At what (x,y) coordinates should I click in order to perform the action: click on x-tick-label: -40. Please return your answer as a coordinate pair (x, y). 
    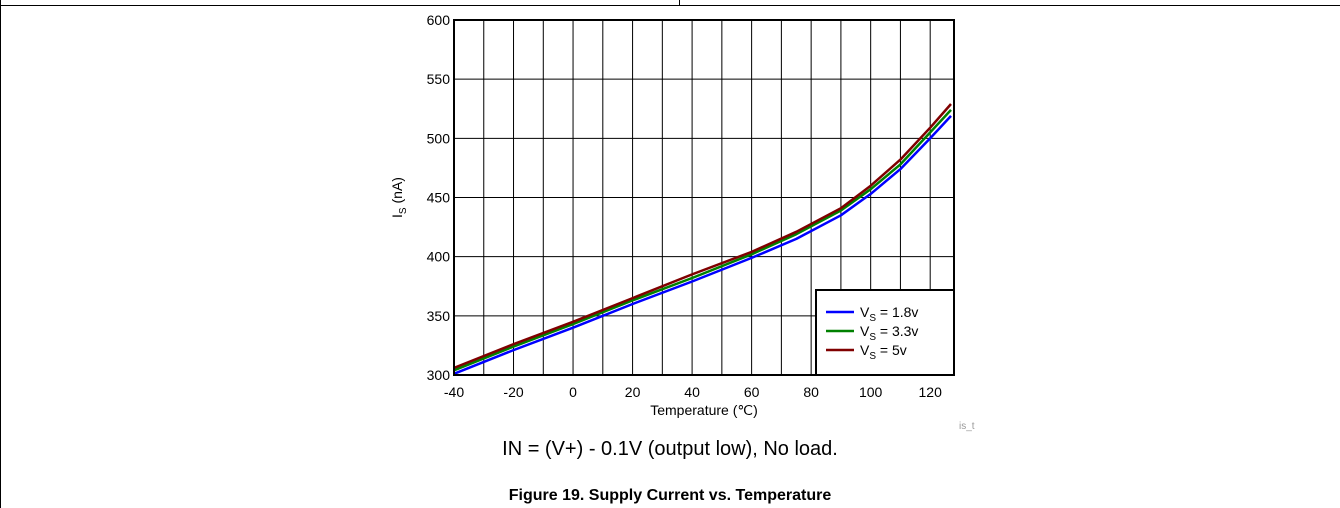
    Looking at the image, I should click on (454, 392).